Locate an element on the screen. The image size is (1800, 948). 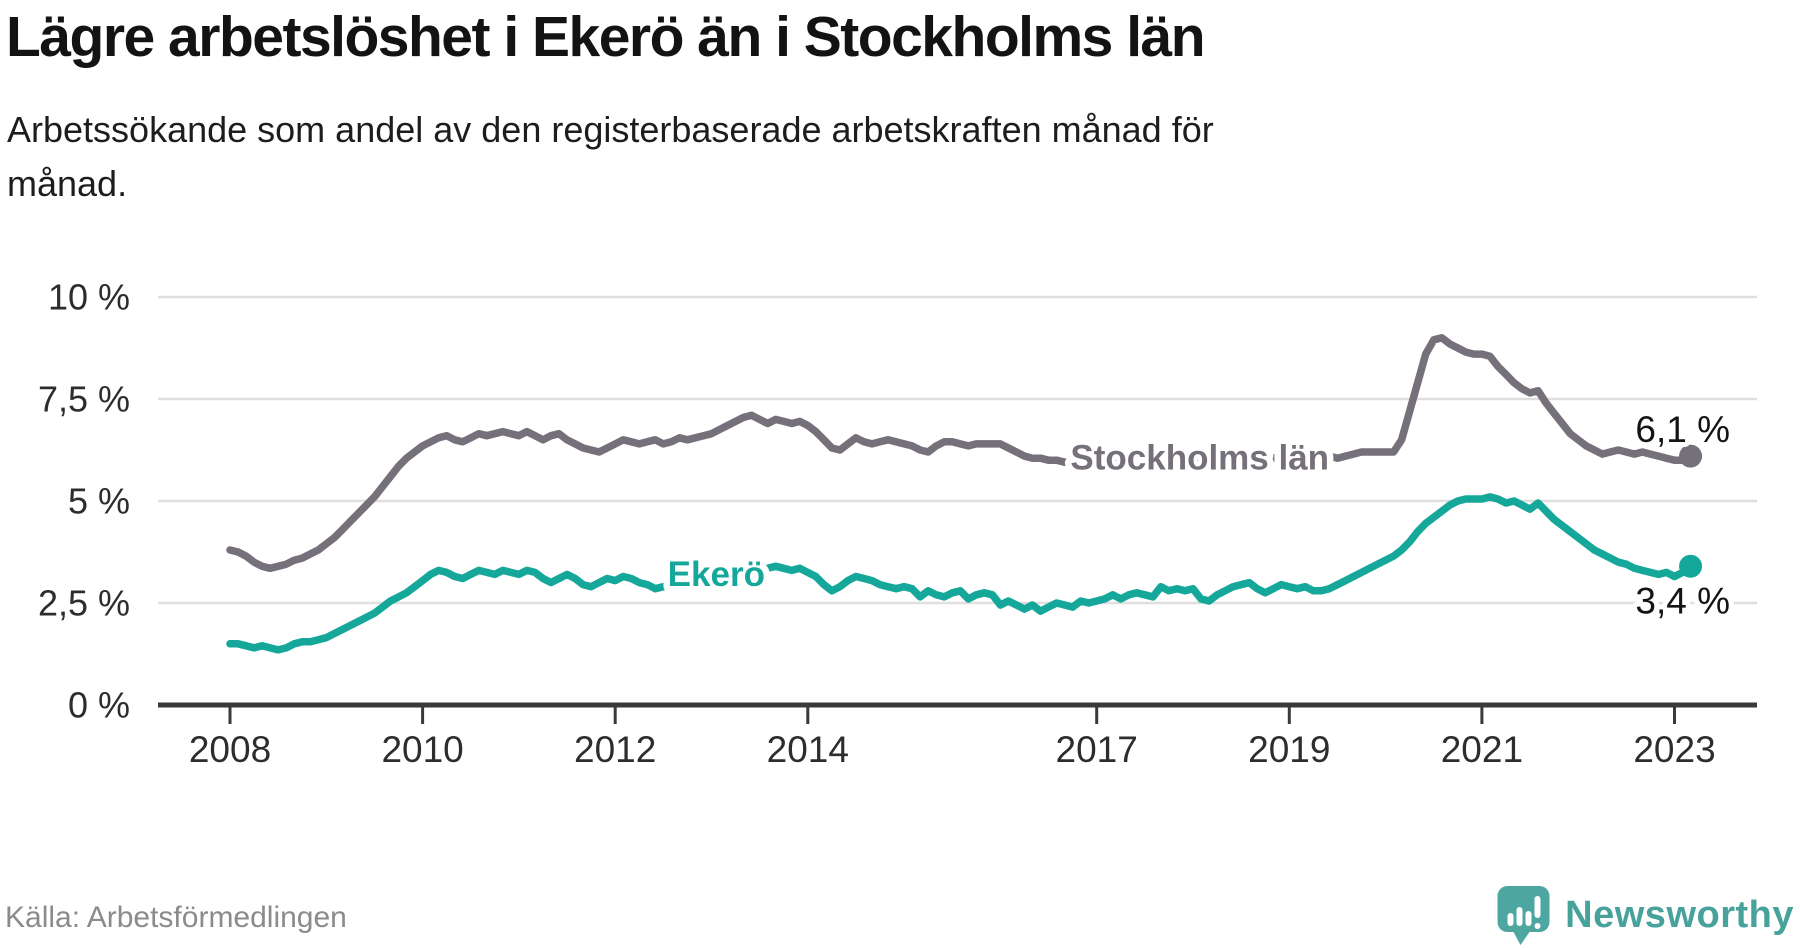
x-tick-label: 2021 is located at coordinates (1482, 749).